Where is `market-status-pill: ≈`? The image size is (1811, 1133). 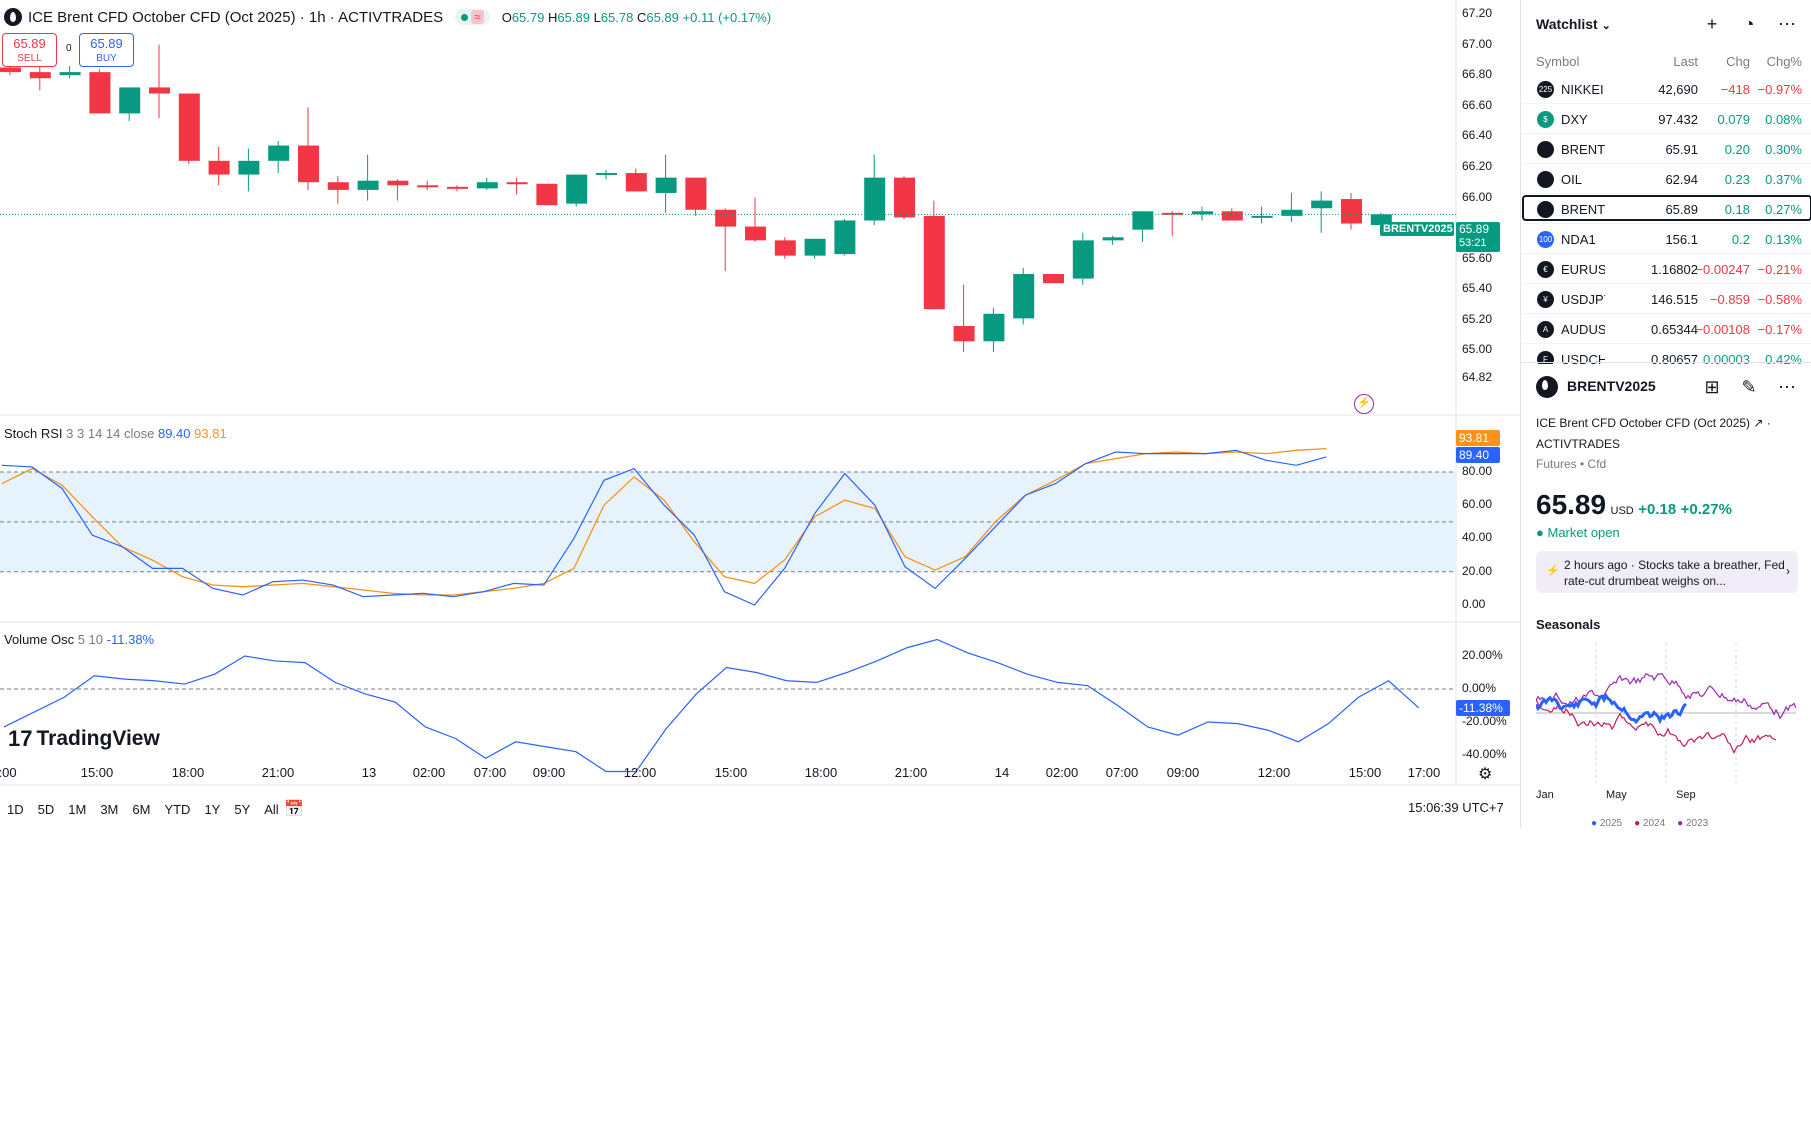
market-status-pill: ≈ is located at coordinates (472, 17).